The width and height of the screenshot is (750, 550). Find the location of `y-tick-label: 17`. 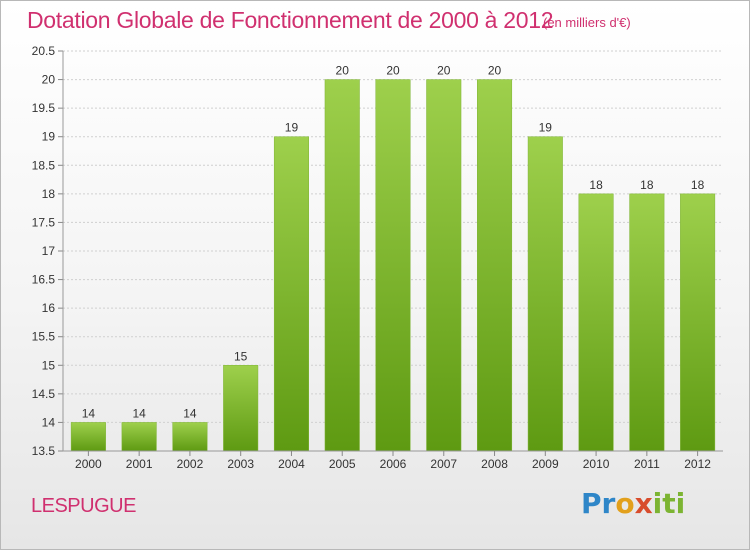

y-tick-label: 17 is located at coordinates (49, 251).